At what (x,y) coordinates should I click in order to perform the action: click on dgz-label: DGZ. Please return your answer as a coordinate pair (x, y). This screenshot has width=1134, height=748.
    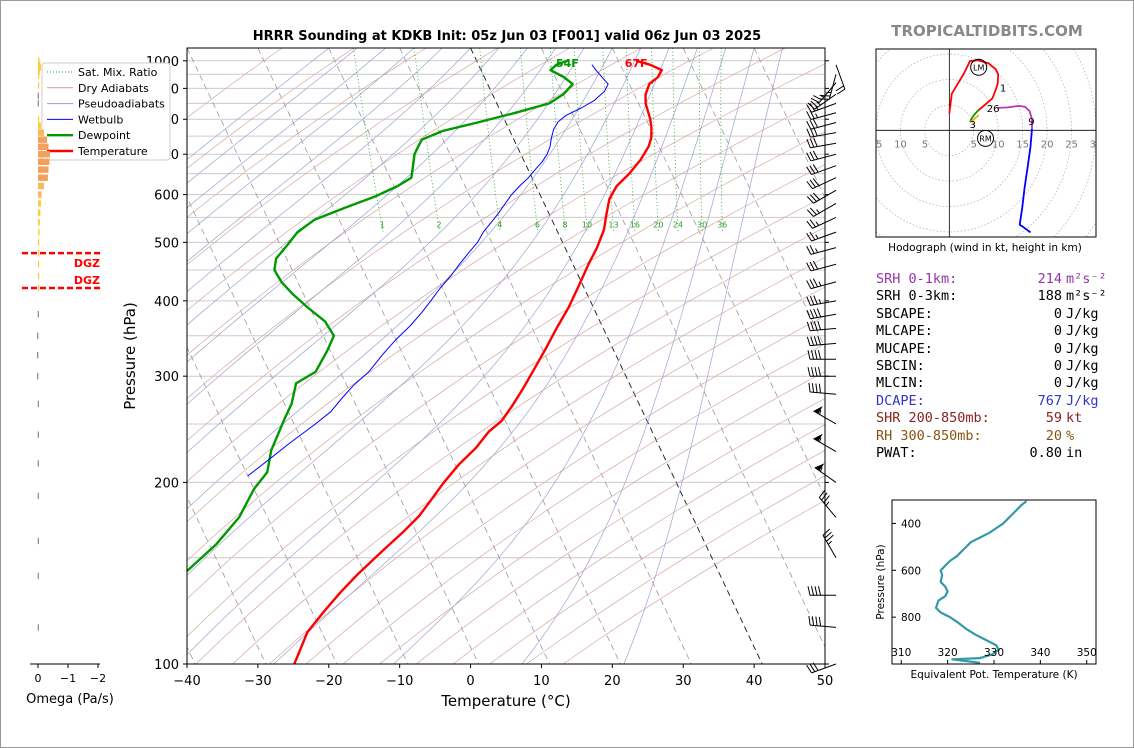
    Looking at the image, I should click on (87, 280).